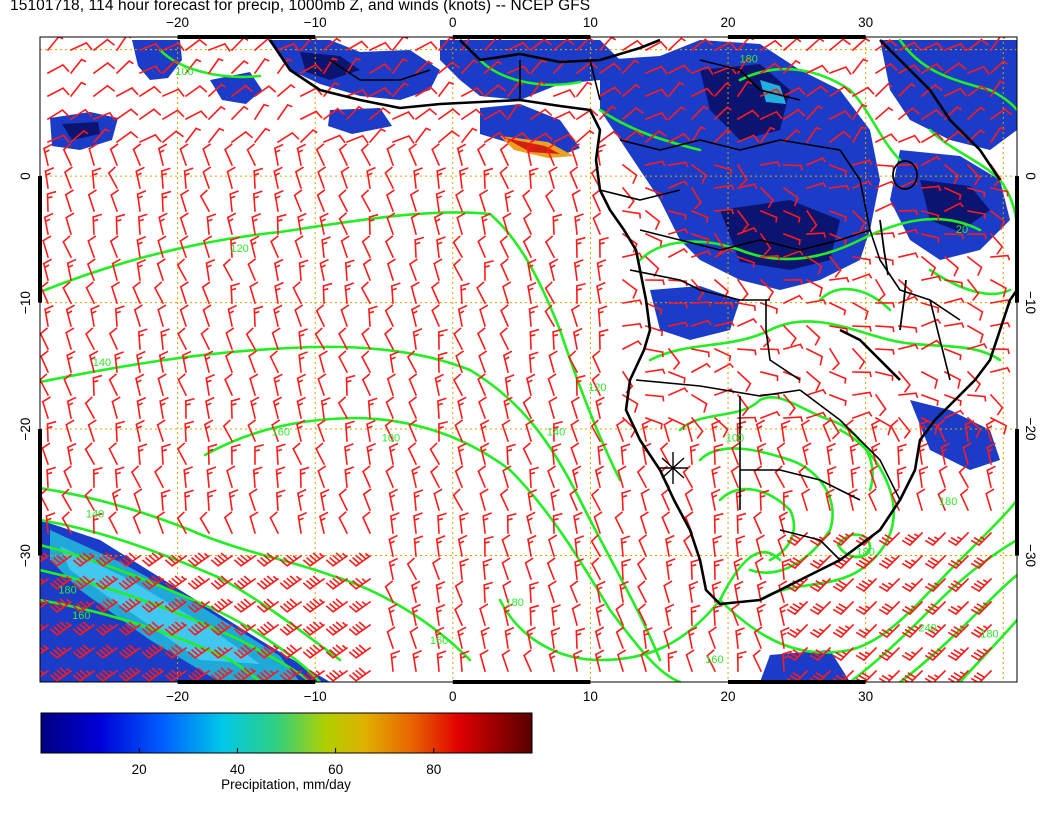 This screenshot has width=1056, height=816. I want to click on colorbar-tick-label: 40, so click(237, 769).